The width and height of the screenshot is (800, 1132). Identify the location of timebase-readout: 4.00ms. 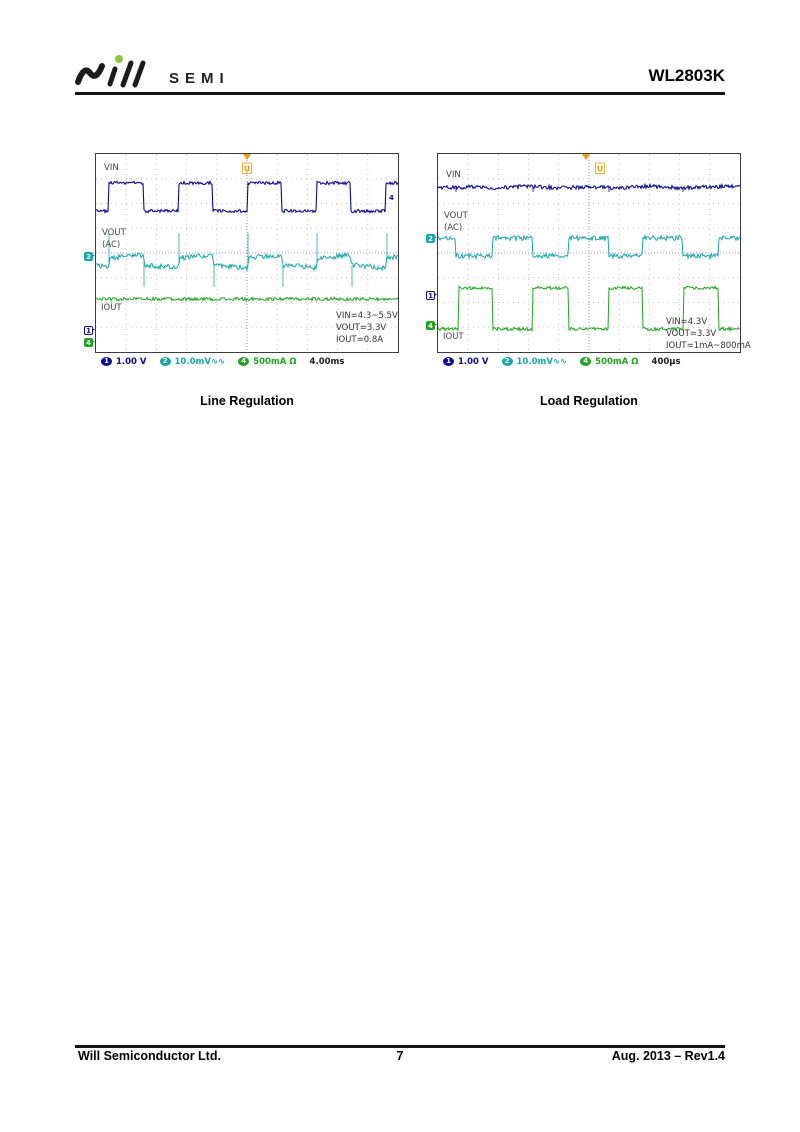
(327, 361).